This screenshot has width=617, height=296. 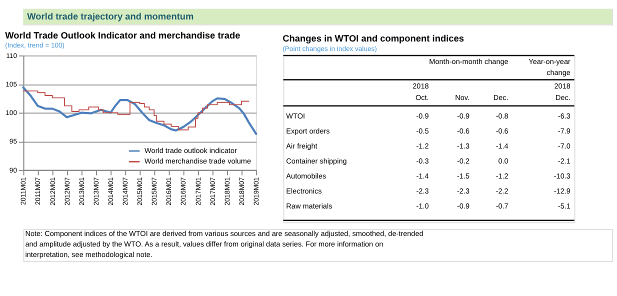 What do you see at coordinates (373, 39) in the screenshot?
I see `text: Changes in WTOI and component indices` at bounding box center [373, 39].